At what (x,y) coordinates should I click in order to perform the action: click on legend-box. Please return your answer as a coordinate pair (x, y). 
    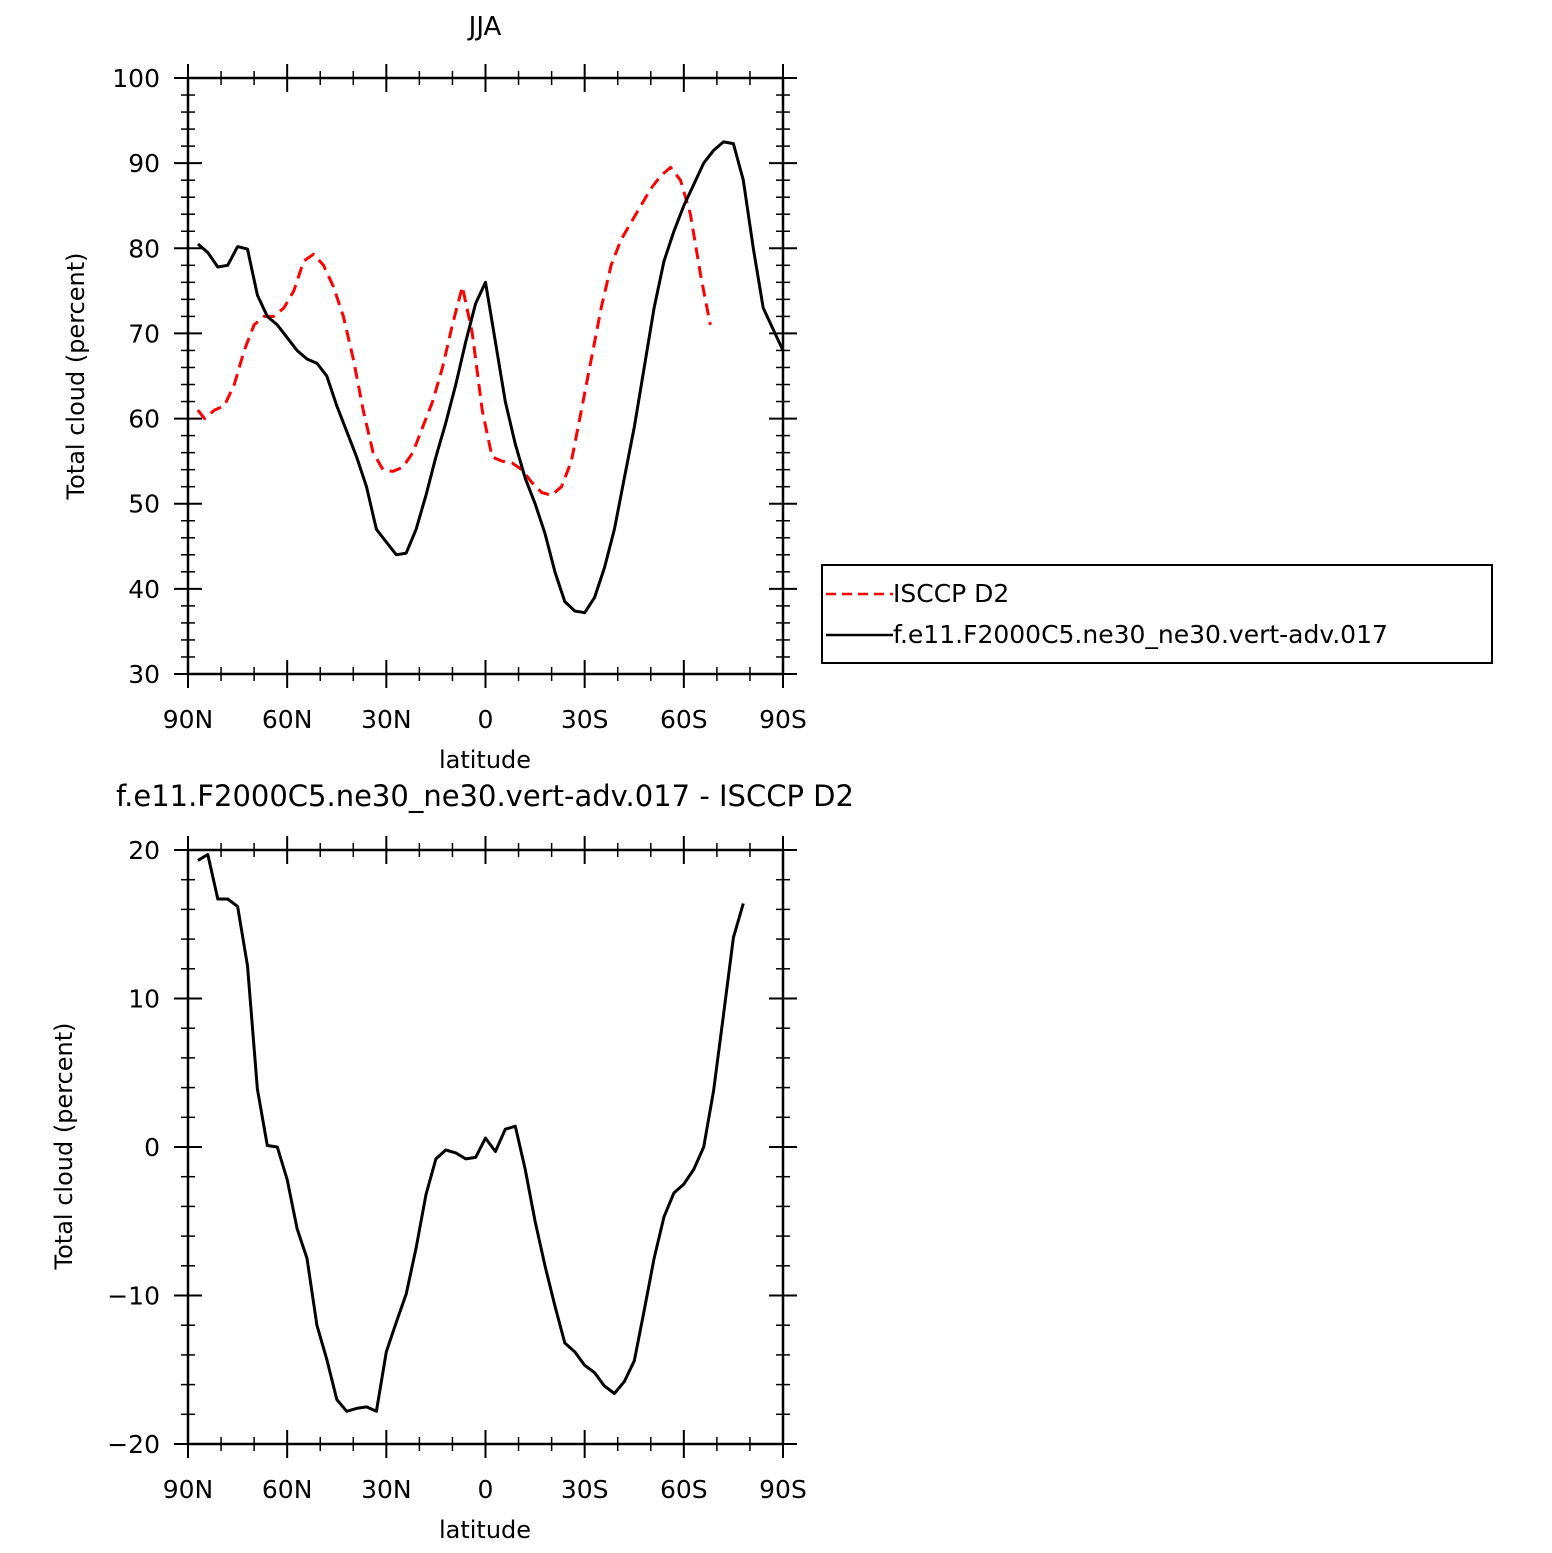
    Looking at the image, I should click on (1157, 614).